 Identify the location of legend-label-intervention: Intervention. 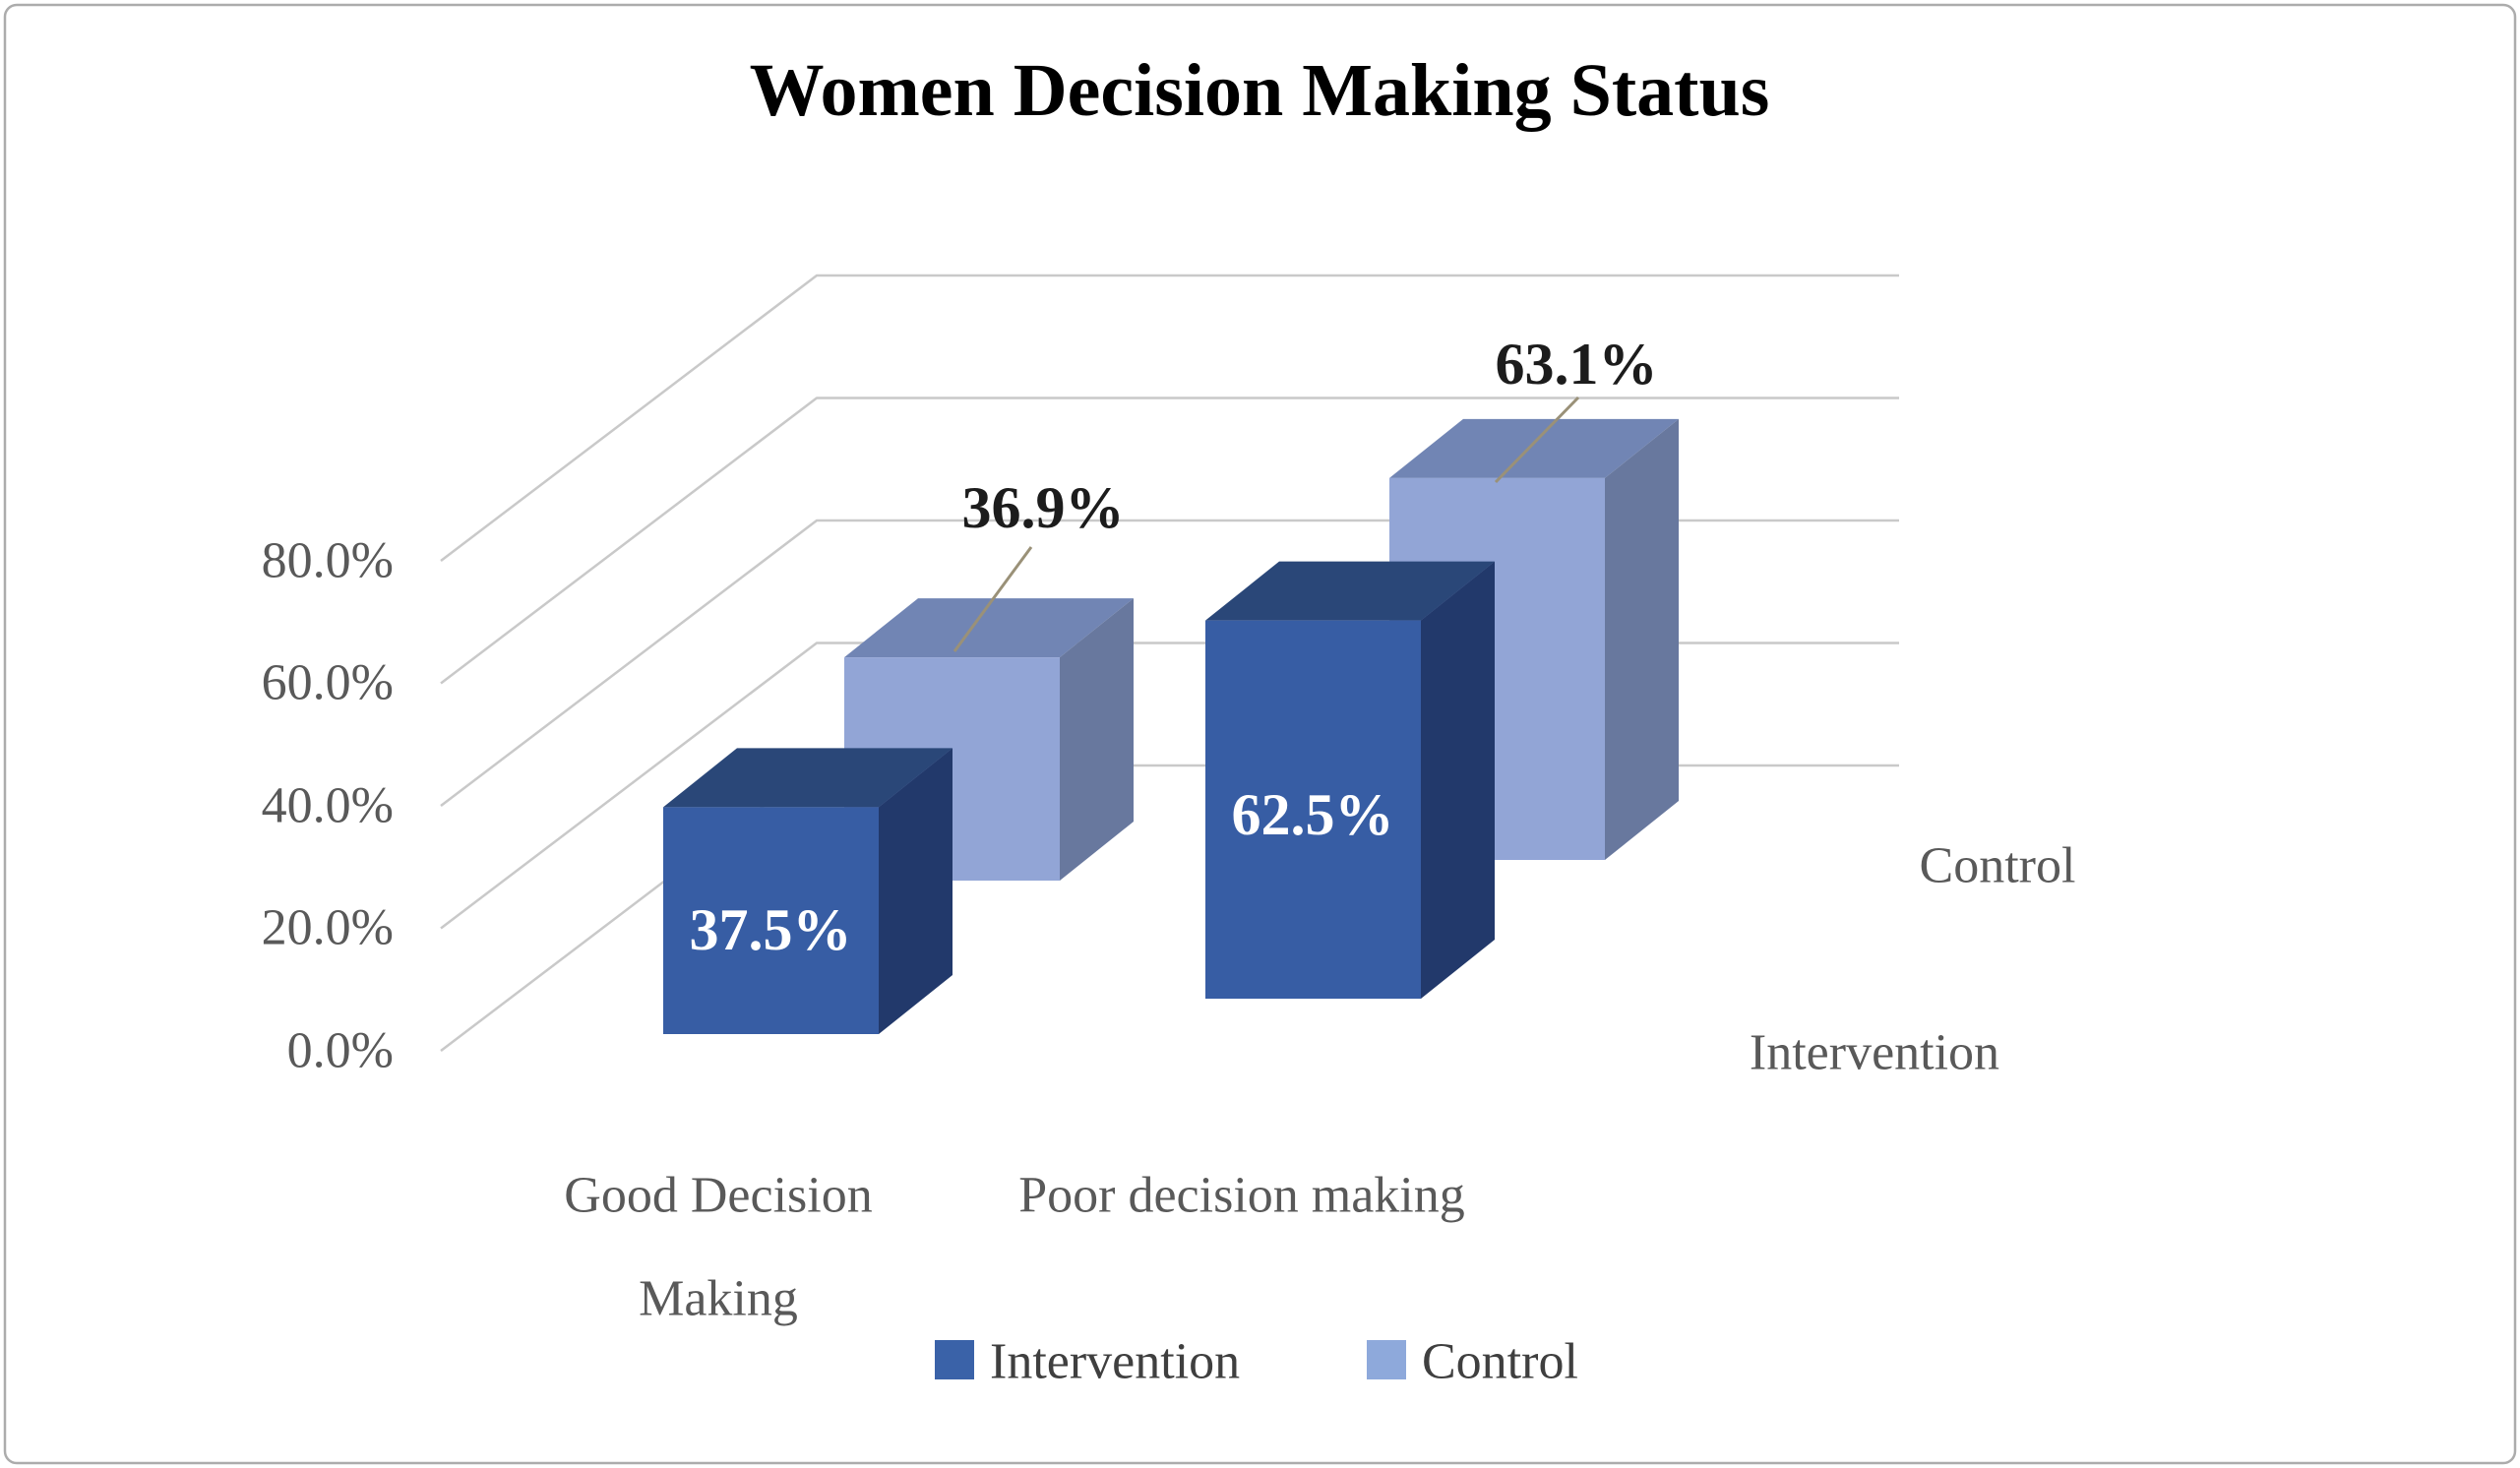
(1115, 1362).